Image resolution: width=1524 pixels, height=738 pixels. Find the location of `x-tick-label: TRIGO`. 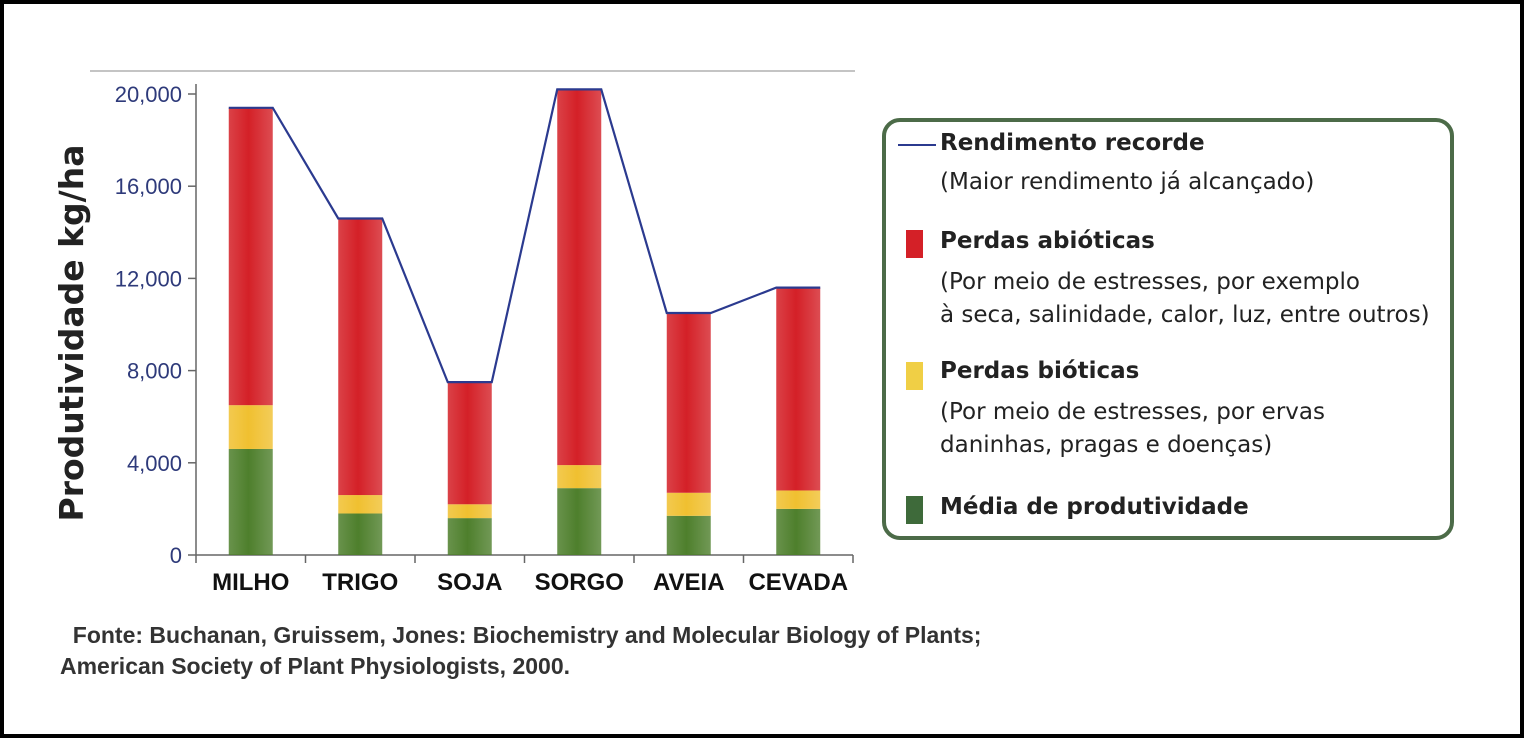

x-tick-label: TRIGO is located at coordinates (360, 582).